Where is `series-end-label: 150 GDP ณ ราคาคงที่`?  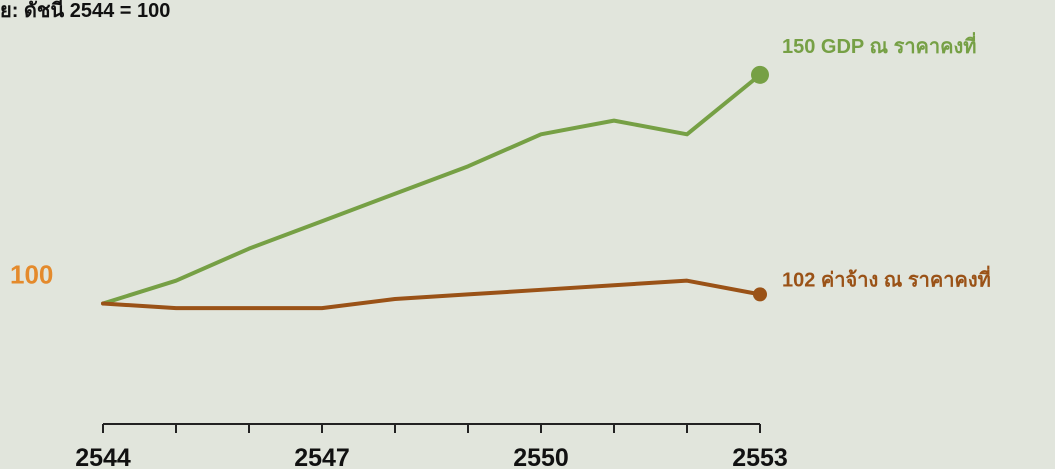
series-end-label: 150 GDP ณ ราคาคงที่ is located at coordinates (879, 44).